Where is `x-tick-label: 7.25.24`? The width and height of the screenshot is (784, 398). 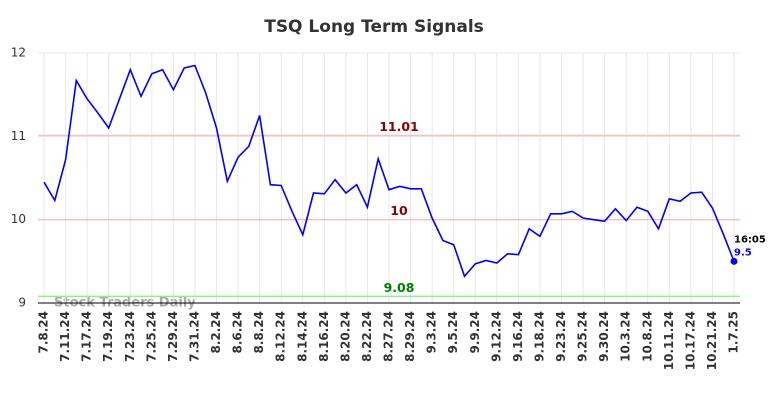 x-tick-label: 7.25.24 is located at coordinates (151, 336).